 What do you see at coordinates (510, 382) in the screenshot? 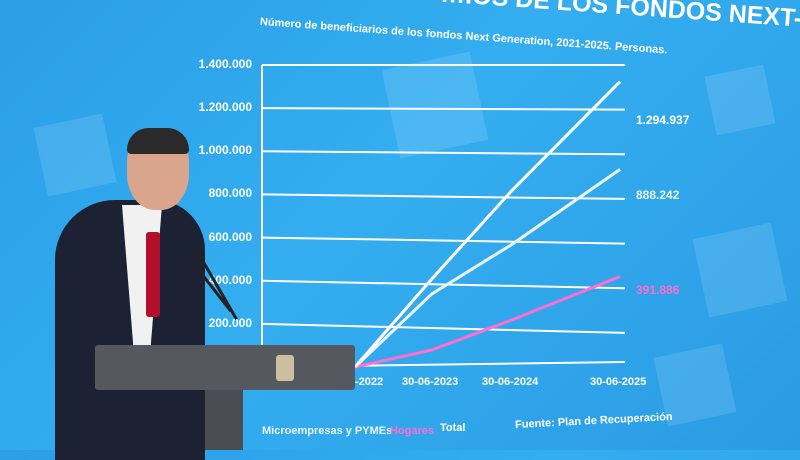
I see `x-tick-label: 30-06-2024` at bounding box center [510, 382].